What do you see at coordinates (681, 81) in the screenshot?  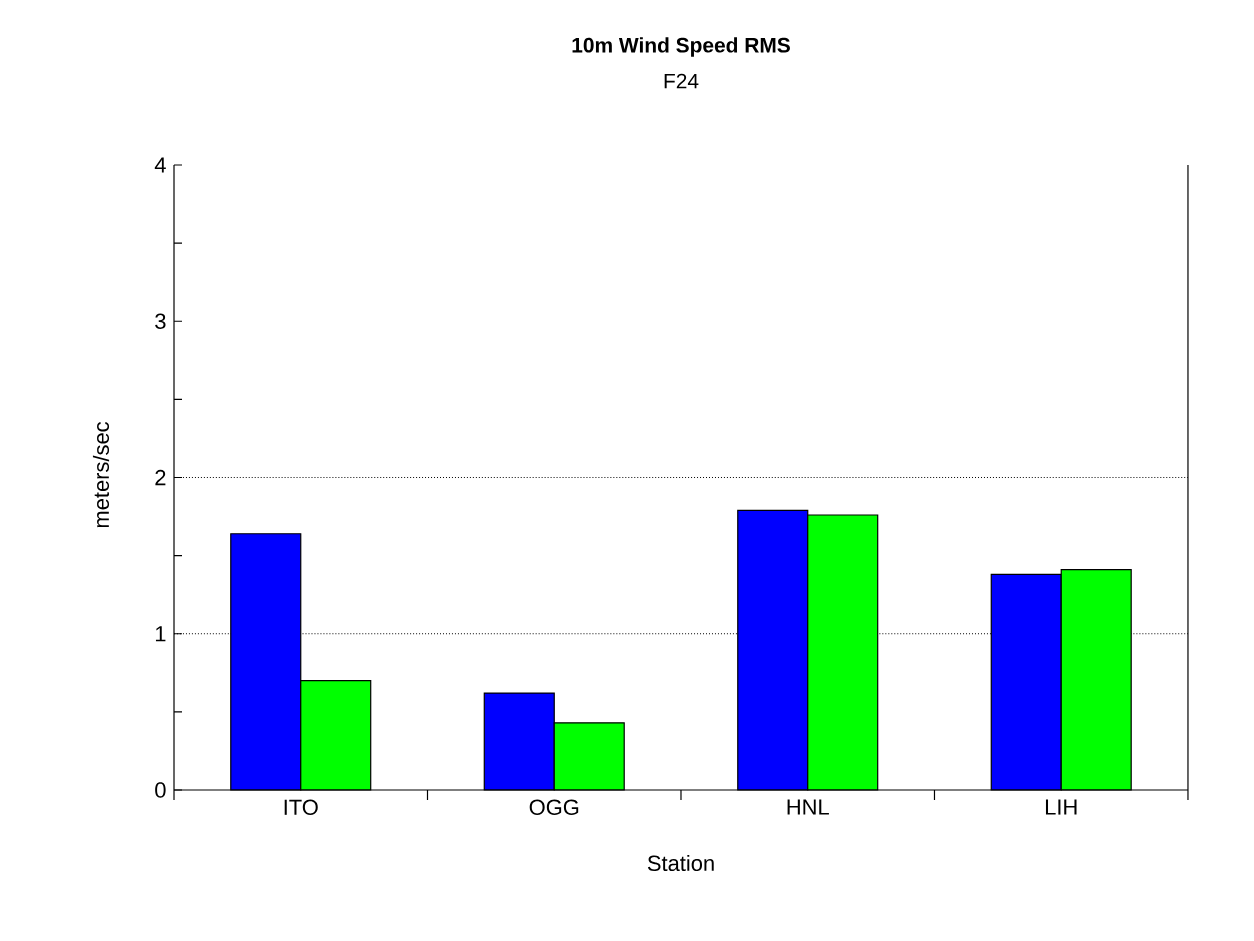 I see `chart-subtitle: F24` at bounding box center [681, 81].